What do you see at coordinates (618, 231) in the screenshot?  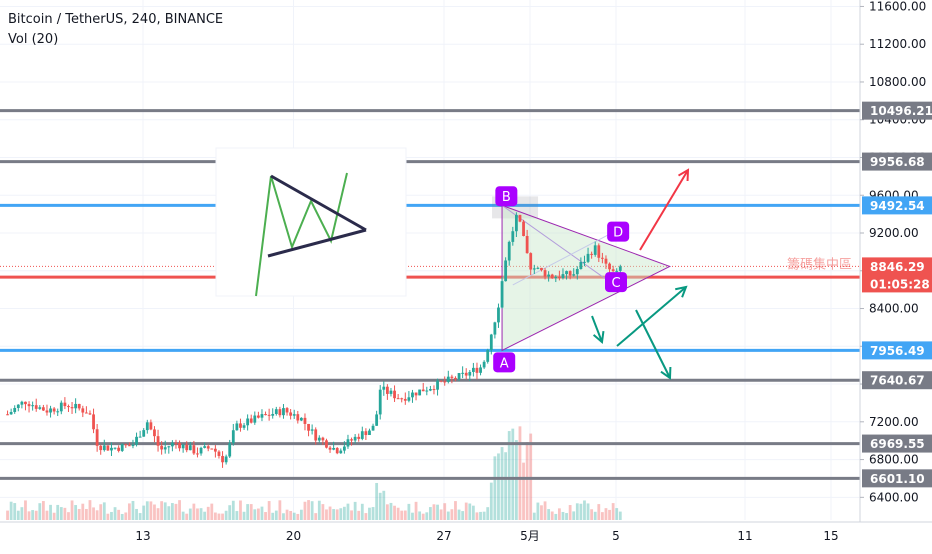 I see `point-label-d` at bounding box center [618, 231].